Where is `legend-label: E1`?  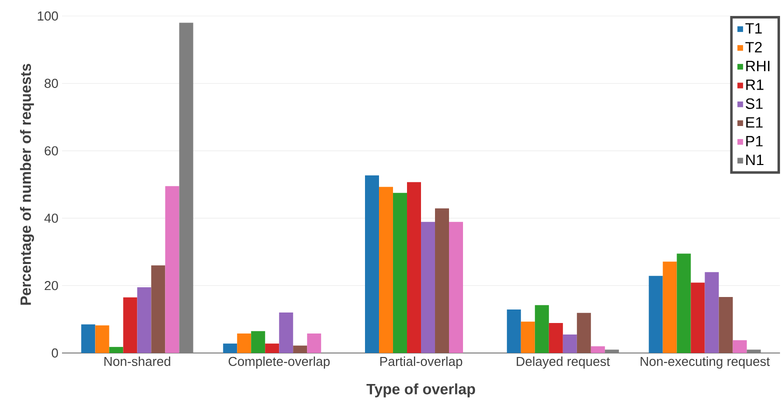 legend-label: E1 is located at coordinates (754, 122).